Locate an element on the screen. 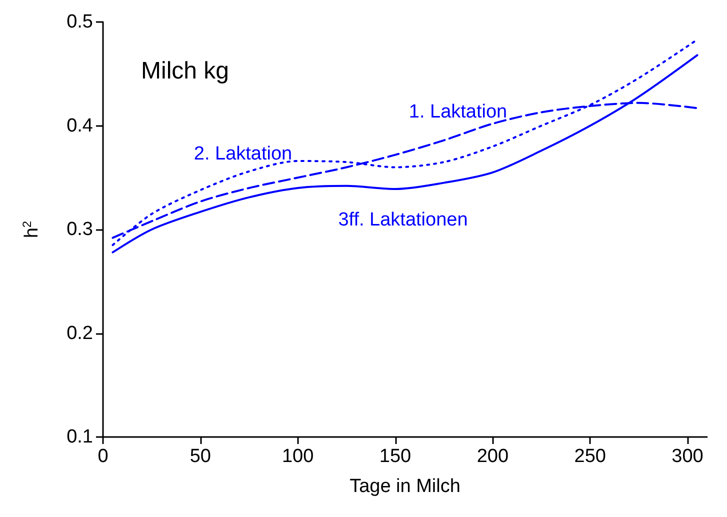  series-label: 1. Laktation is located at coordinates (458, 112).